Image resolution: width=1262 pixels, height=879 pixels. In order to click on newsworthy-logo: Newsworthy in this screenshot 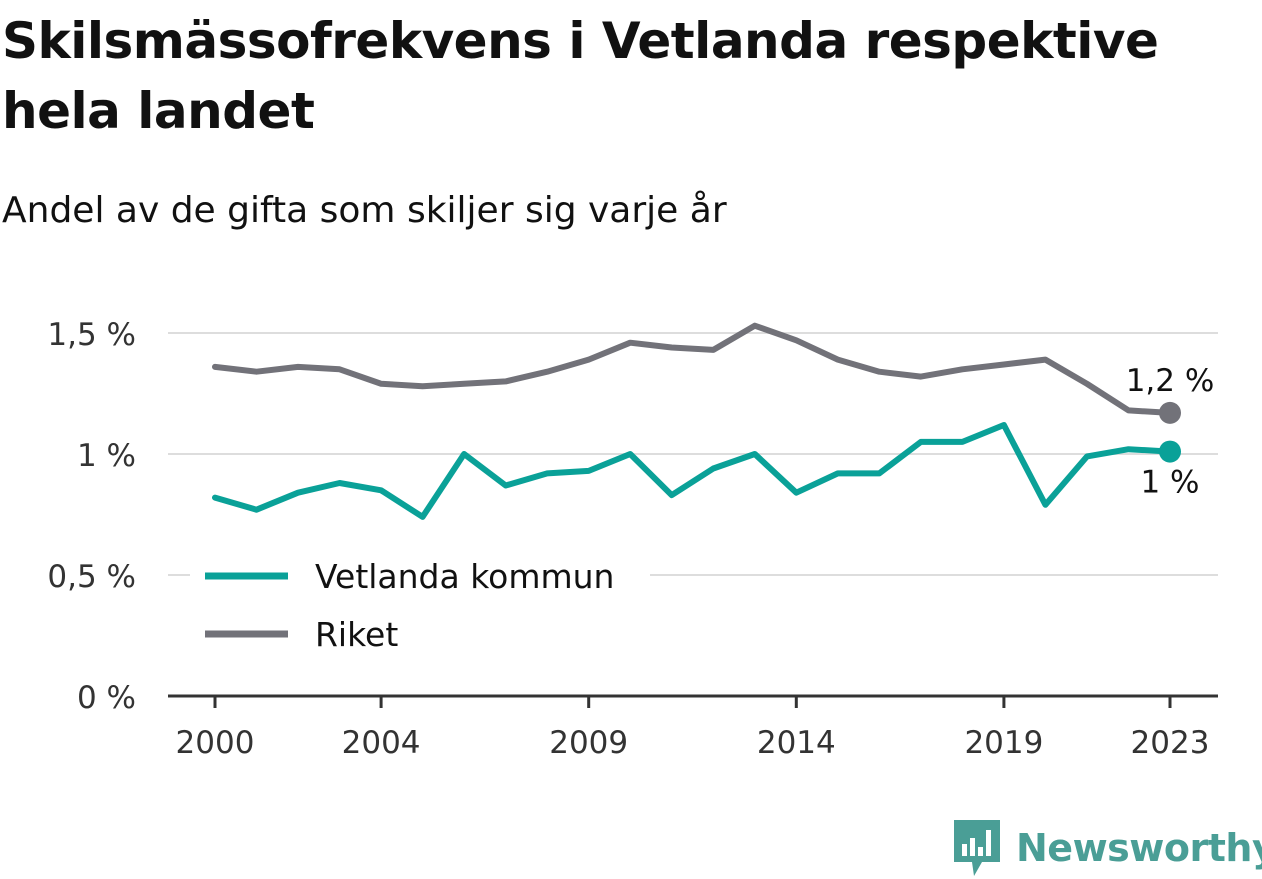, I will do `click(1107, 848)`.